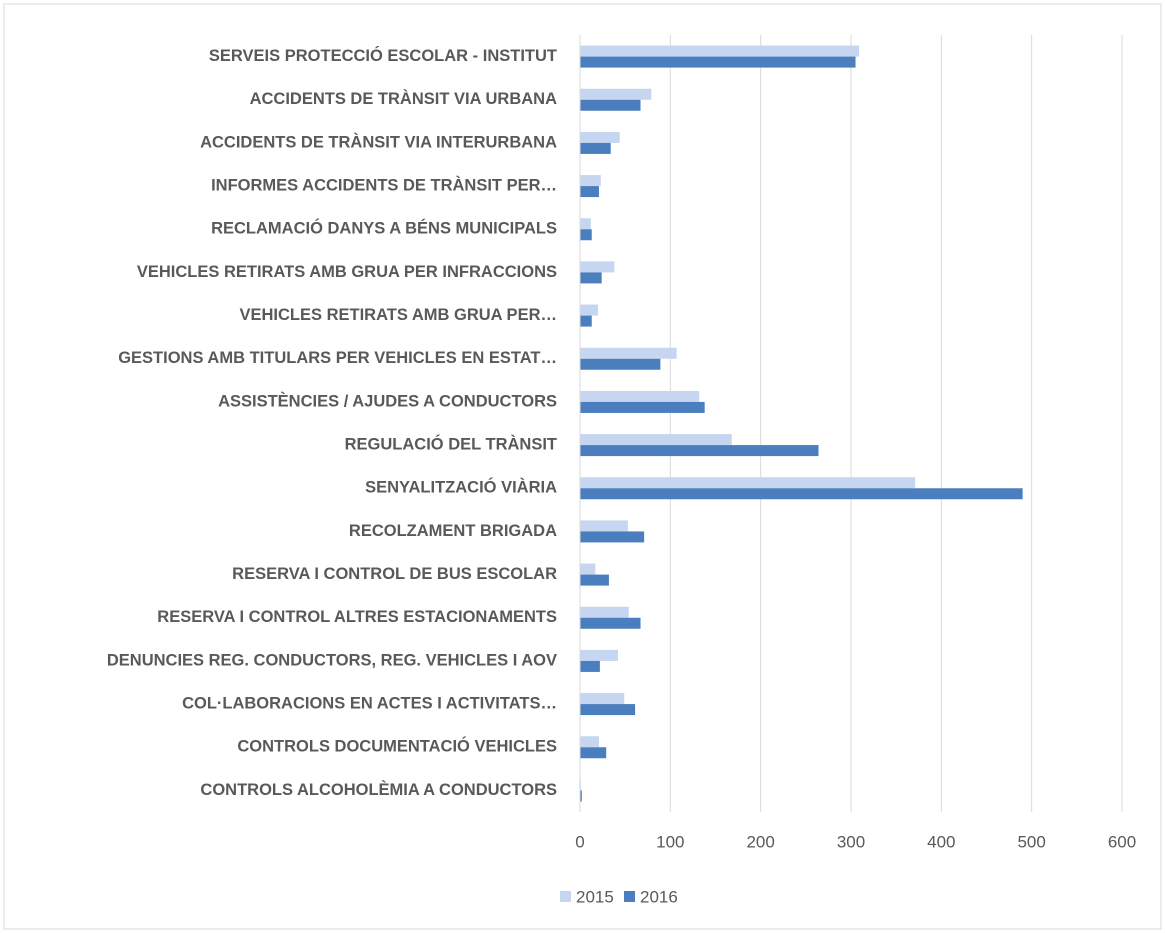 Image resolution: width=1165 pixels, height=933 pixels. Describe the element at coordinates (384, 228) in the screenshot. I see `y-tick-label: RECLAMACIÓ DANYS A BÉNS MUNICIPALS` at that location.